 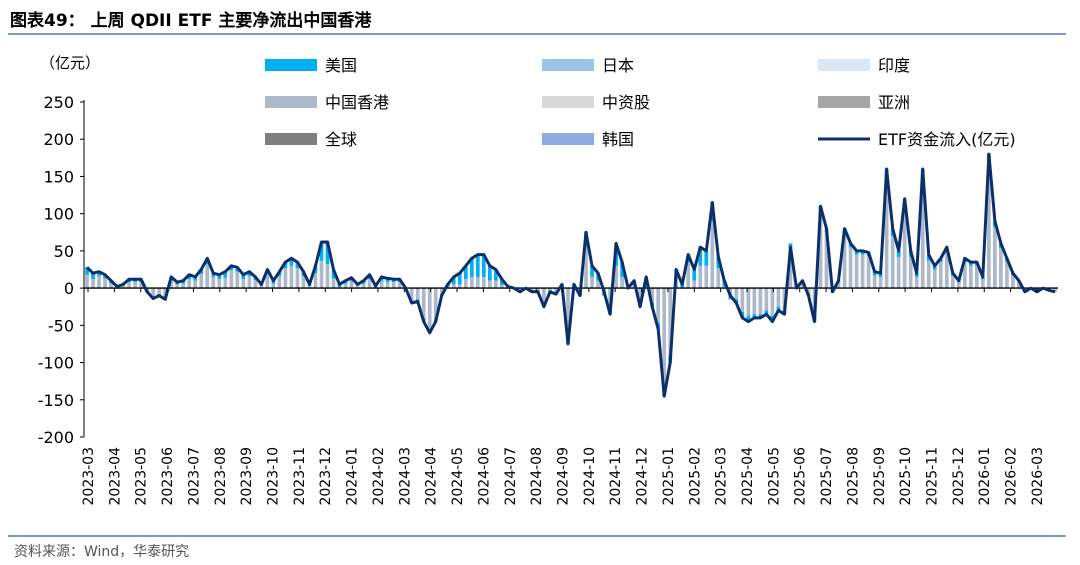 I want to click on y-tick-label: 200, so click(x=58, y=139).